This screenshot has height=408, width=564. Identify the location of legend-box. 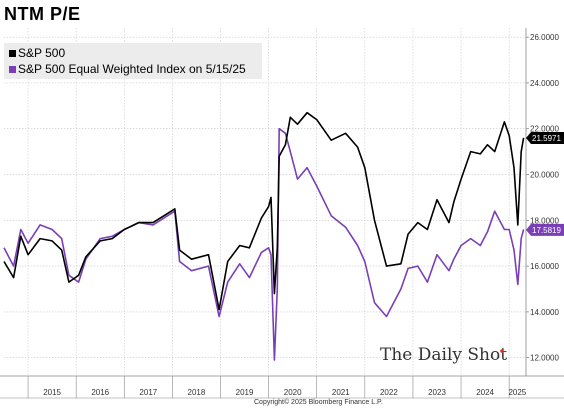
(133, 61).